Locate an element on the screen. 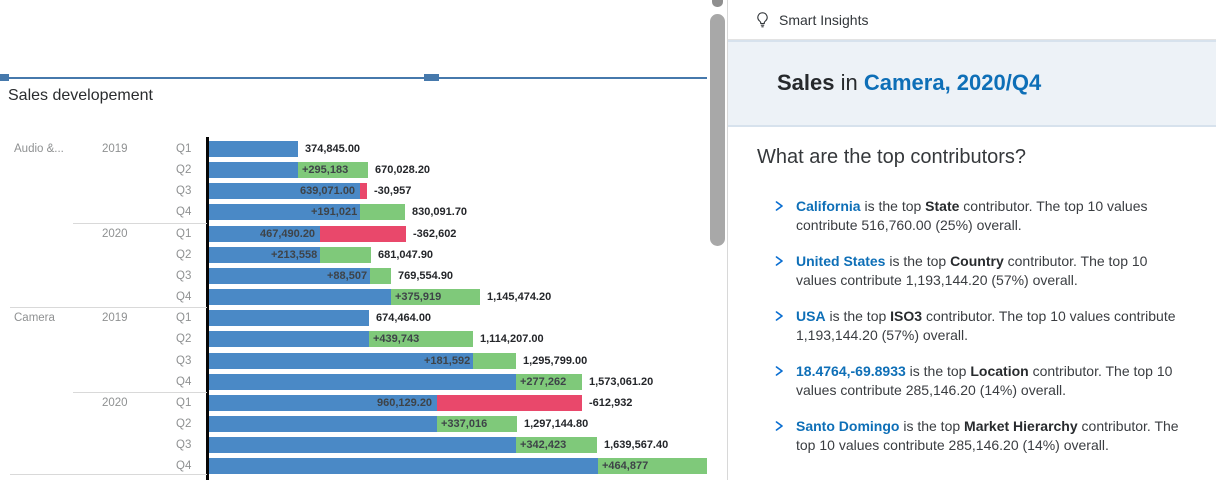 The height and width of the screenshot is (480, 1216). insight-dimension: Market Hierarchy is located at coordinates (1021, 426).